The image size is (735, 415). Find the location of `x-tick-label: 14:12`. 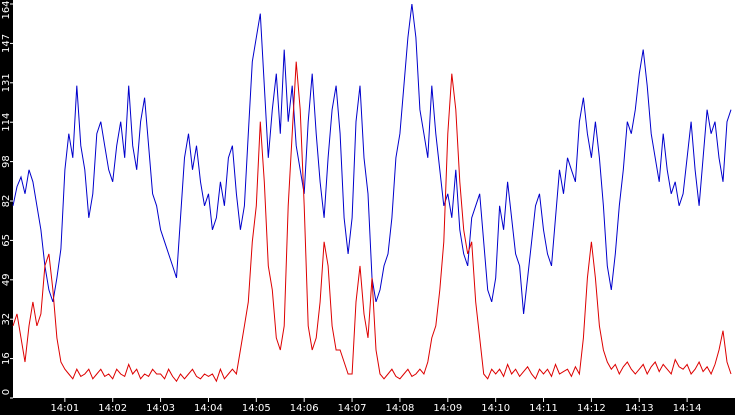

x-tick-label: 14:12 is located at coordinates (591, 408).